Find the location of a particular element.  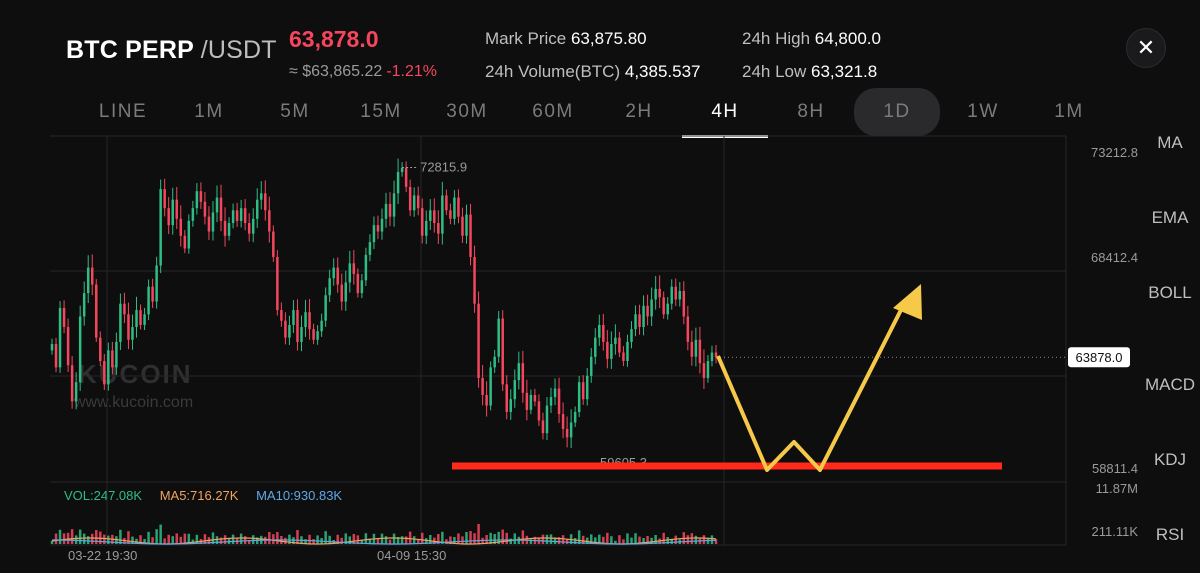

tab-line-0: LINE is located at coordinates (123, 111).